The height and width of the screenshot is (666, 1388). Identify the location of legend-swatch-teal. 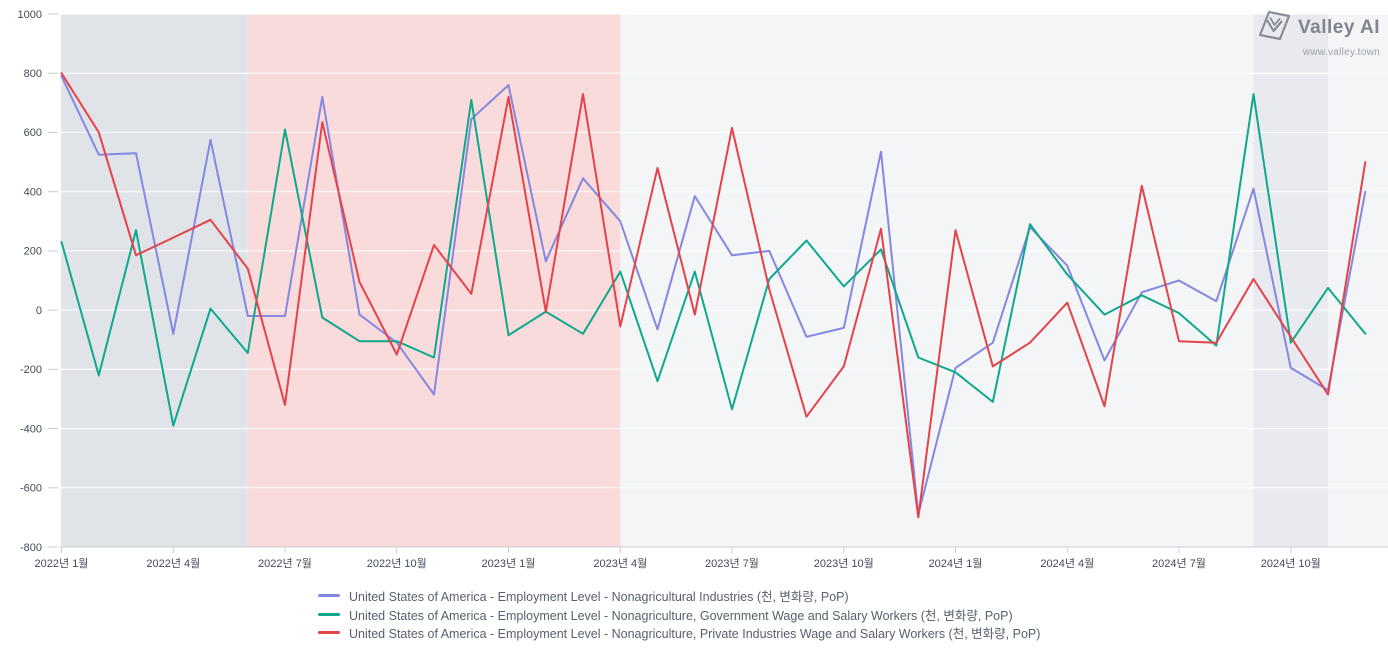
(329, 614).